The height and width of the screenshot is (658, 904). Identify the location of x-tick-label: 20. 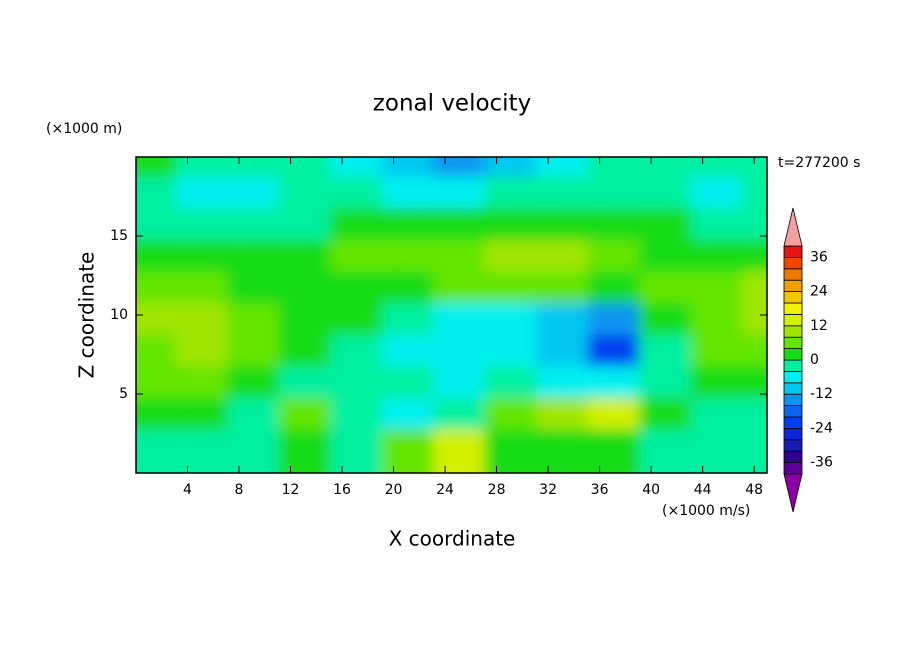
(394, 490).